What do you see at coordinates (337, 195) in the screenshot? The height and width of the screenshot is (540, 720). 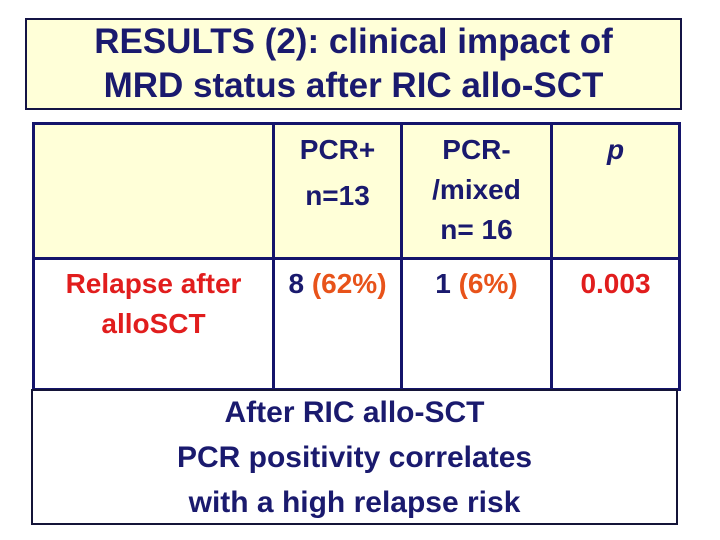 I see `pcr-positive-header-line-2: n=13` at bounding box center [337, 195].